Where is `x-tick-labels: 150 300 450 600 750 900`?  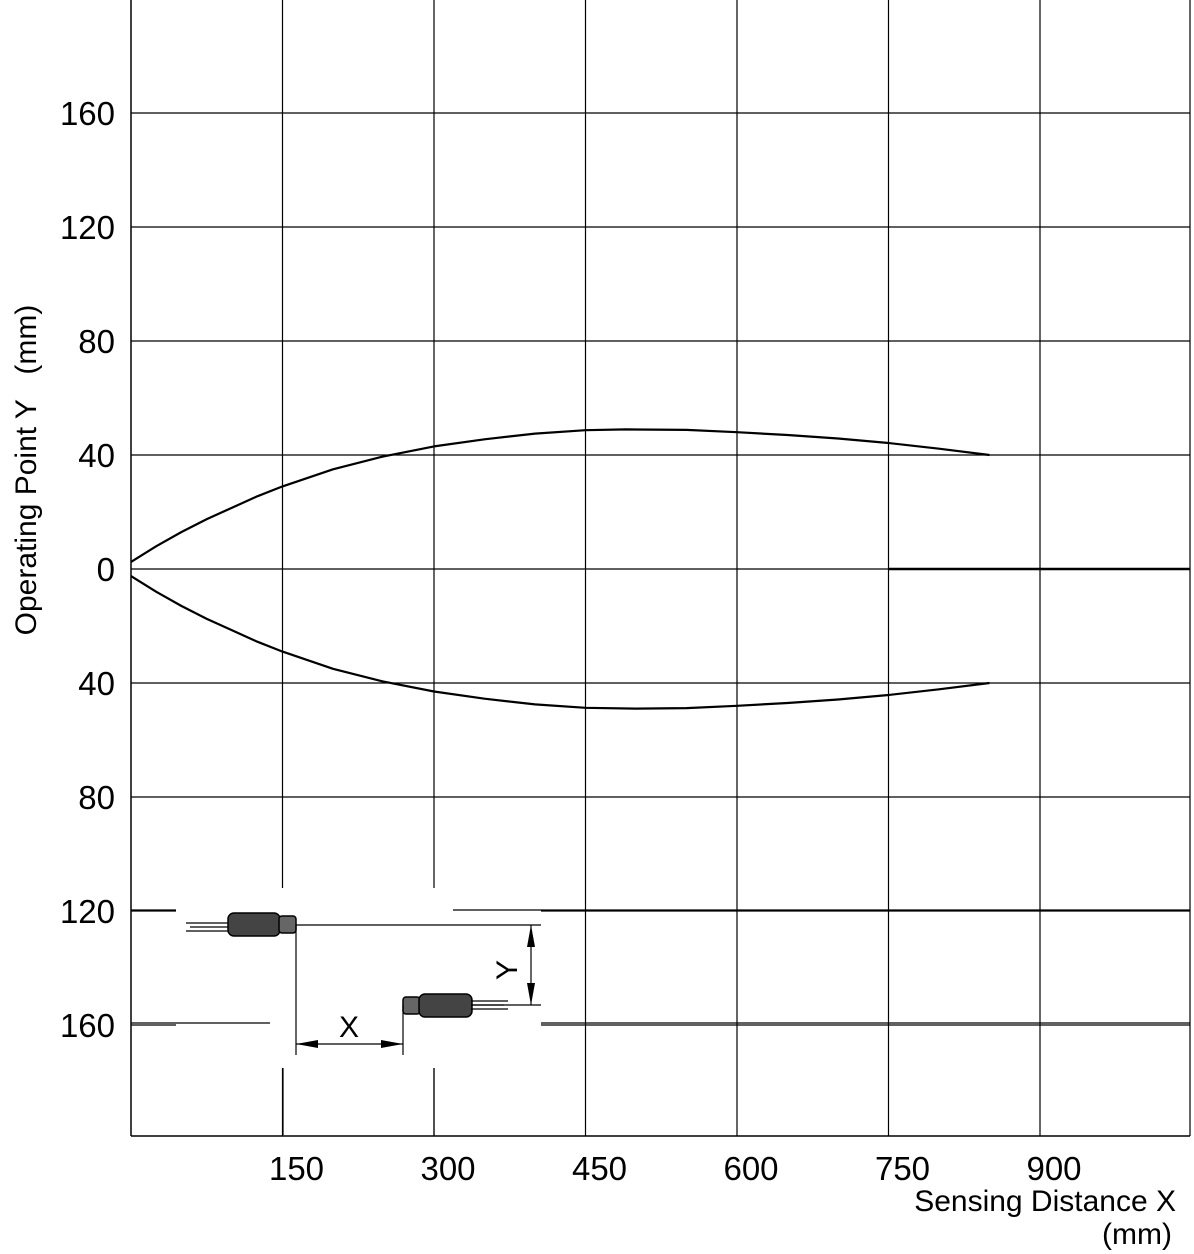 x-tick-labels: 150 300 450 600 750 900 is located at coordinates (675, 1168).